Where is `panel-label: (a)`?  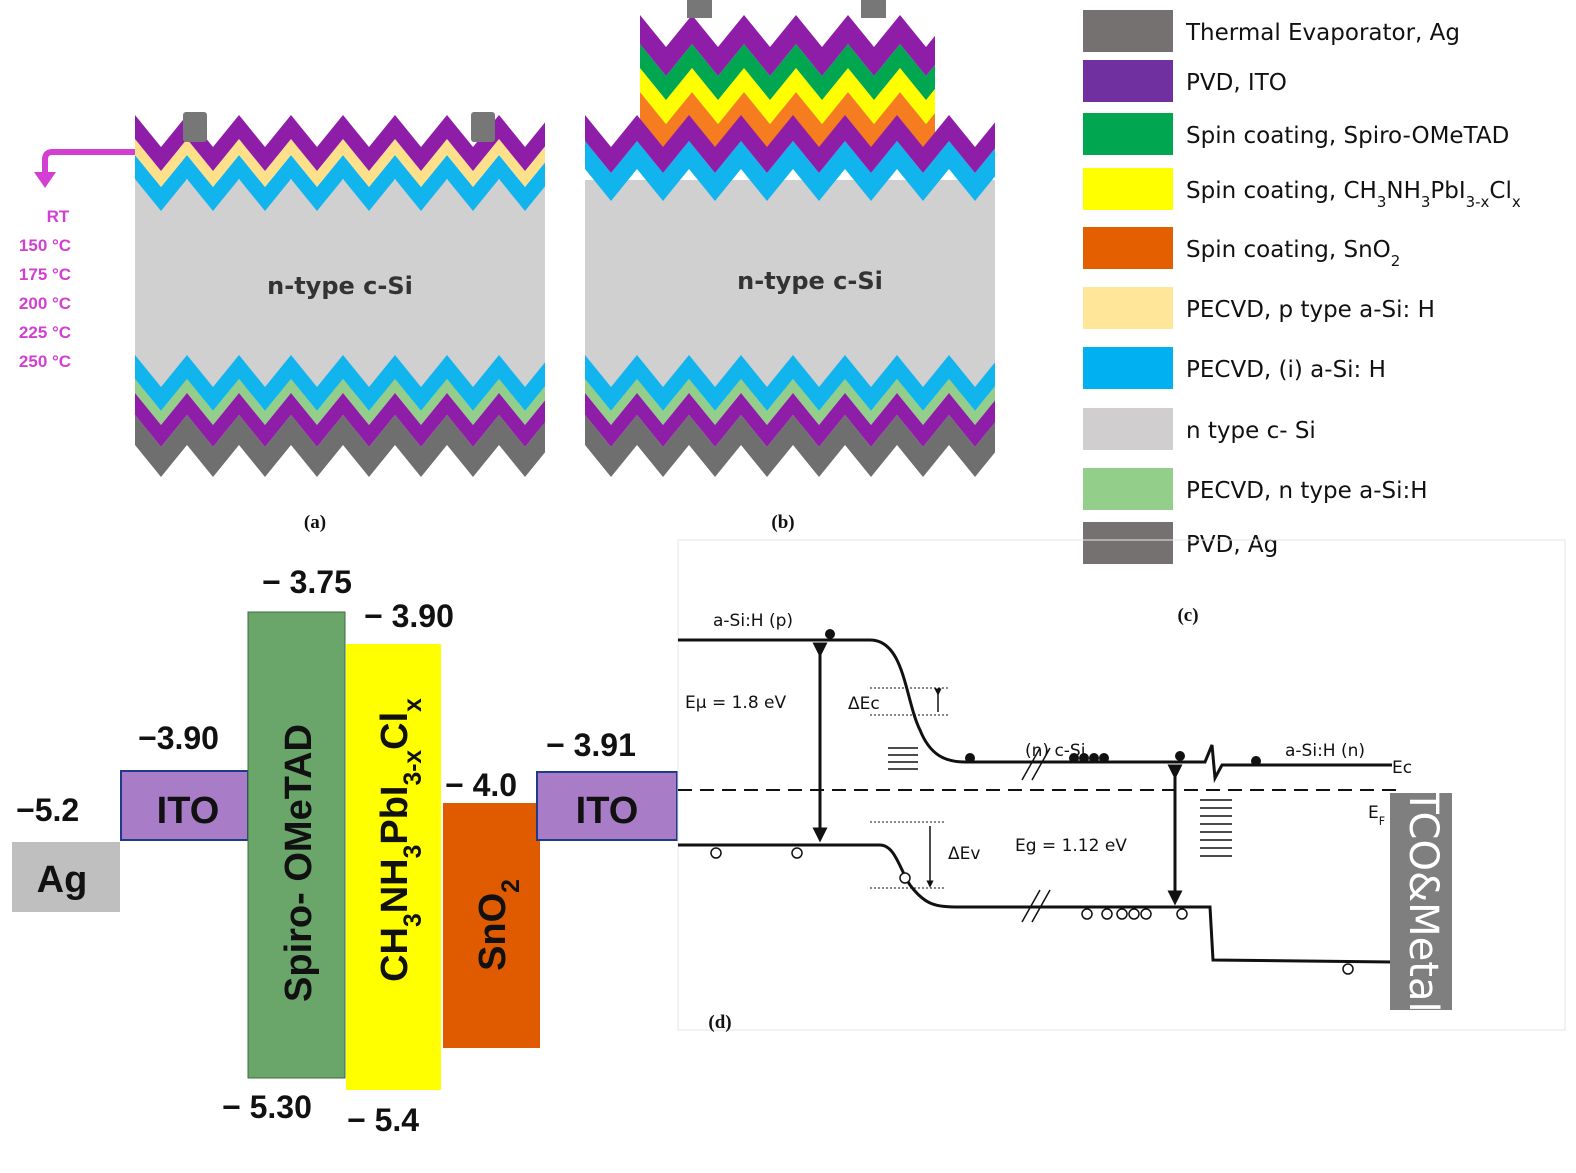
panel-label: (a) is located at coordinates (315, 522).